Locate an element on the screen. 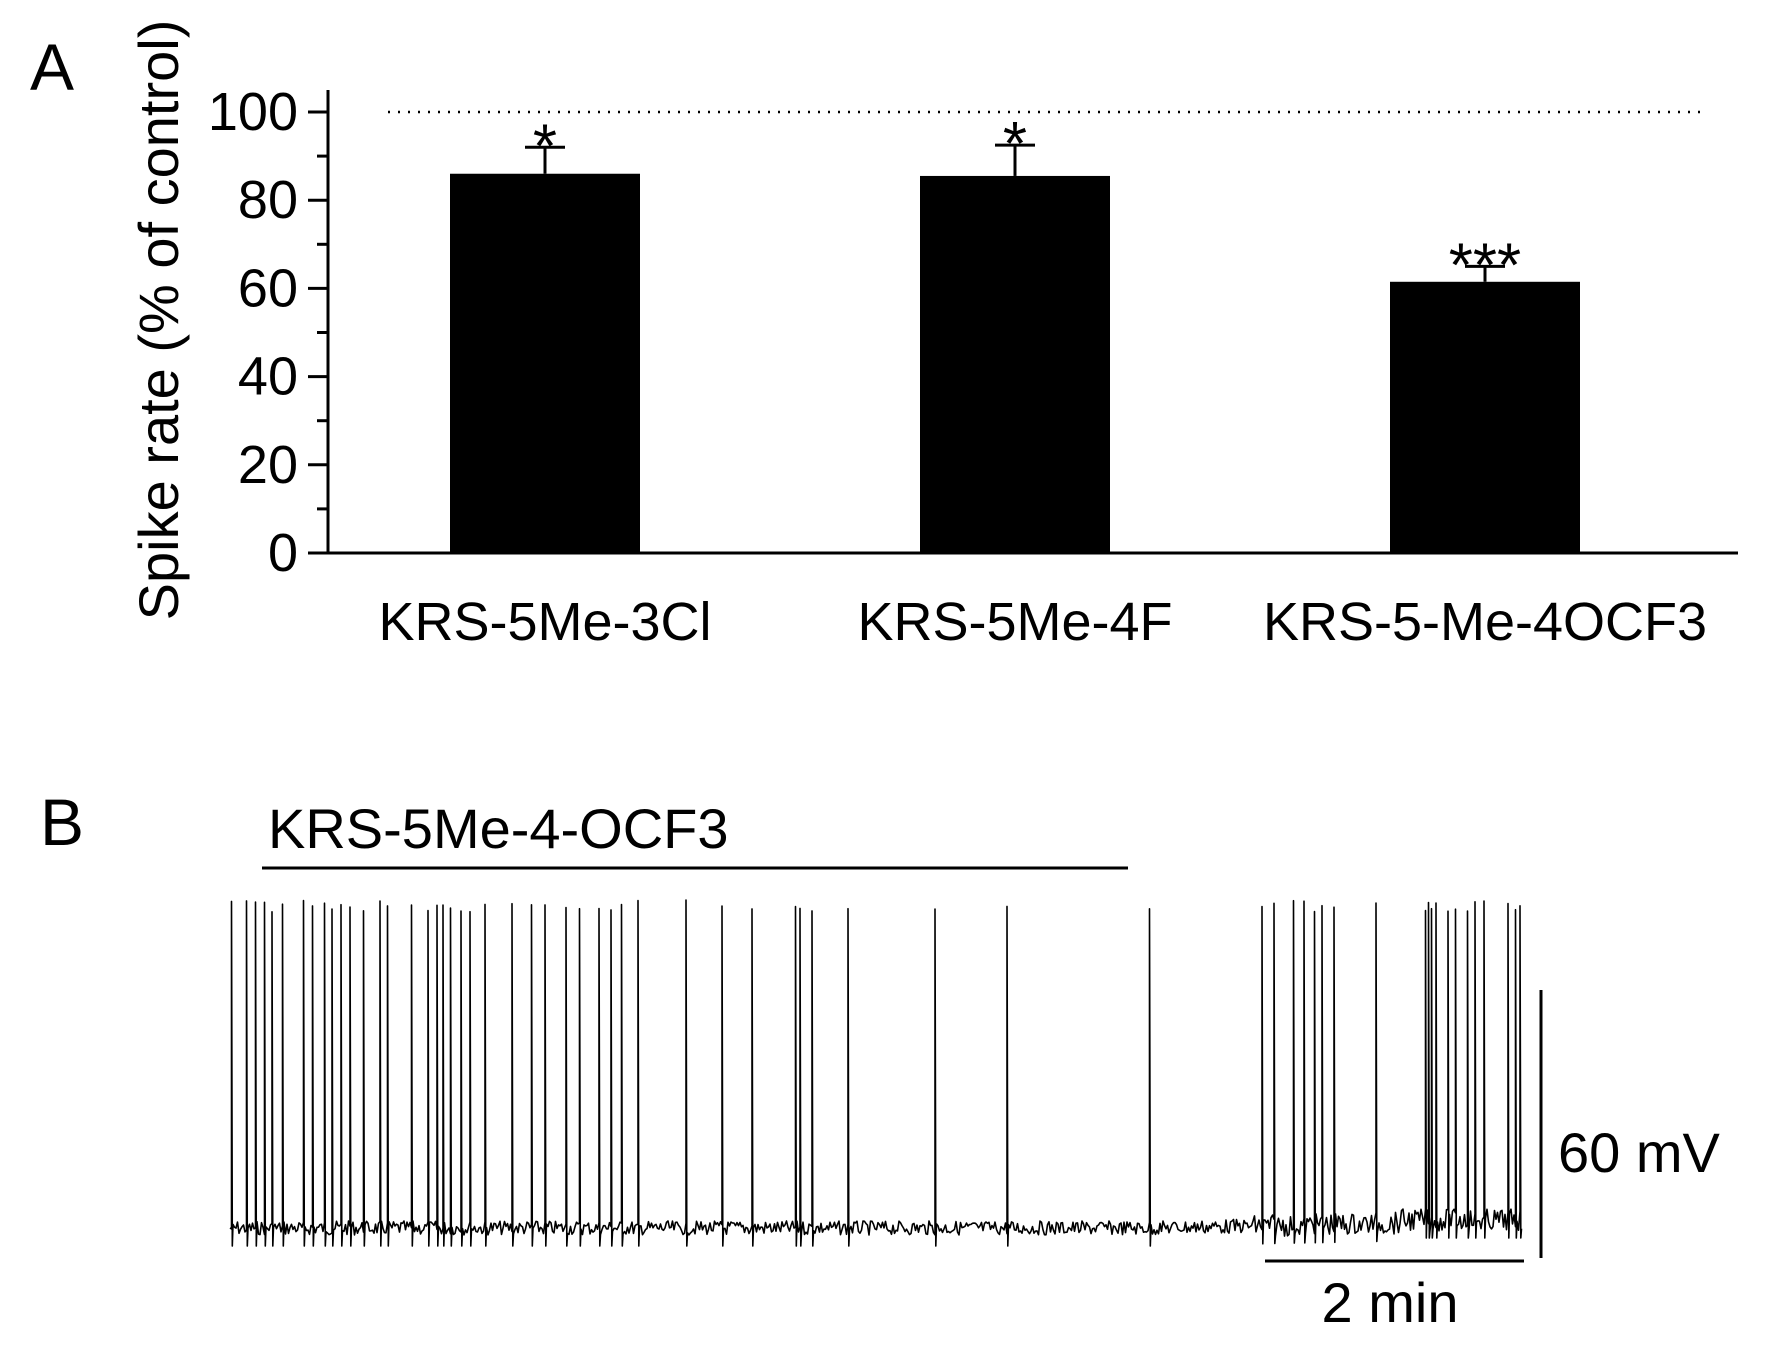 The image size is (1784, 1345). y-tick-label: 20 is located at coordinates (268, 465).